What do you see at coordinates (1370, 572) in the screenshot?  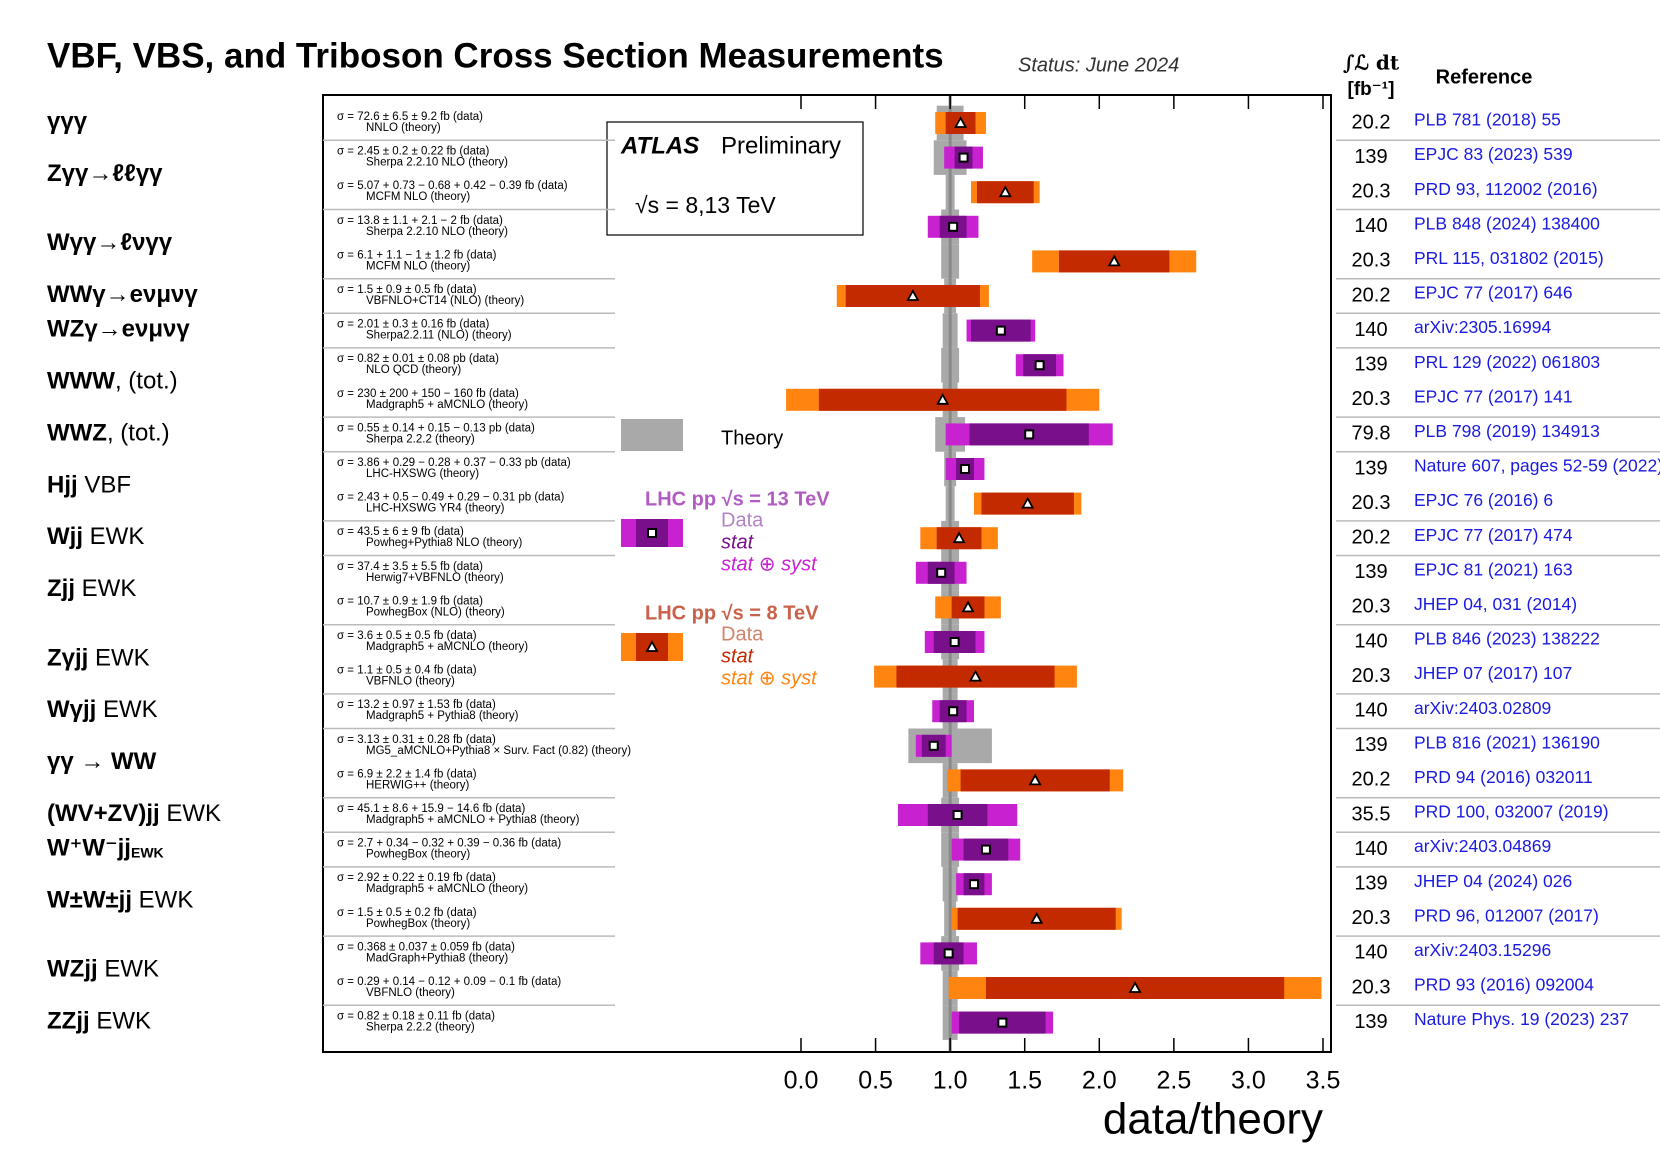 I see `lumi: 139` at bounding box center [1370, 572].